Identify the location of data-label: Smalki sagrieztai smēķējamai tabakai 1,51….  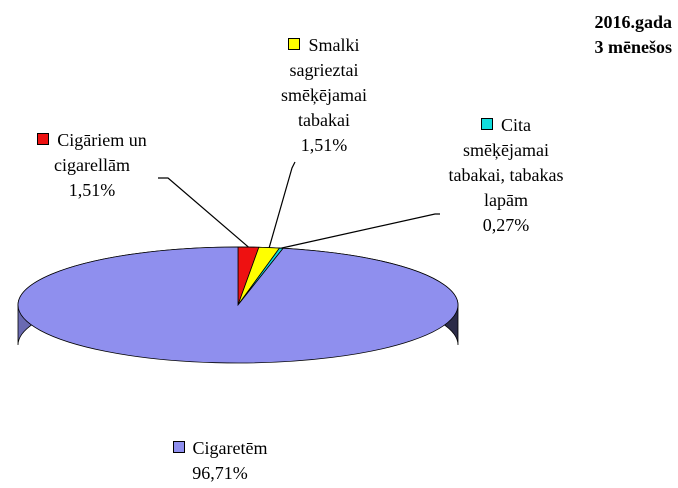
(324, 95).